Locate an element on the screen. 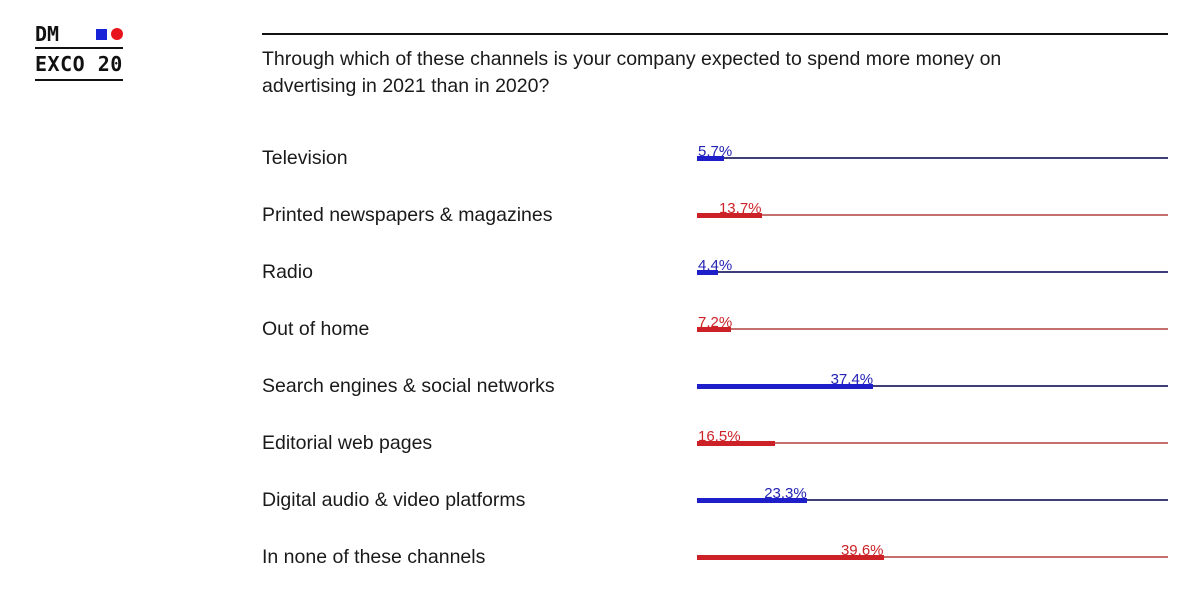 Image resolution: width=1200 pixels, height=600 pixels. chart-row: Editorial web pages 16,5% is located at coordinates (715, 443).